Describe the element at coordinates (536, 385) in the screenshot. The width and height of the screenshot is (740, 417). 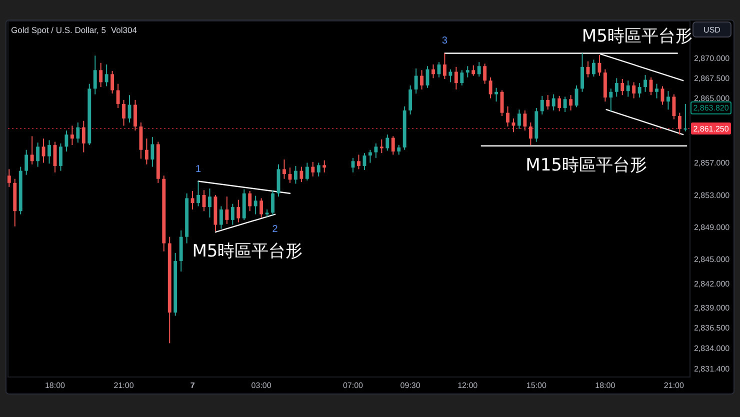
I see `x-tick-label: 15:00` at that location.